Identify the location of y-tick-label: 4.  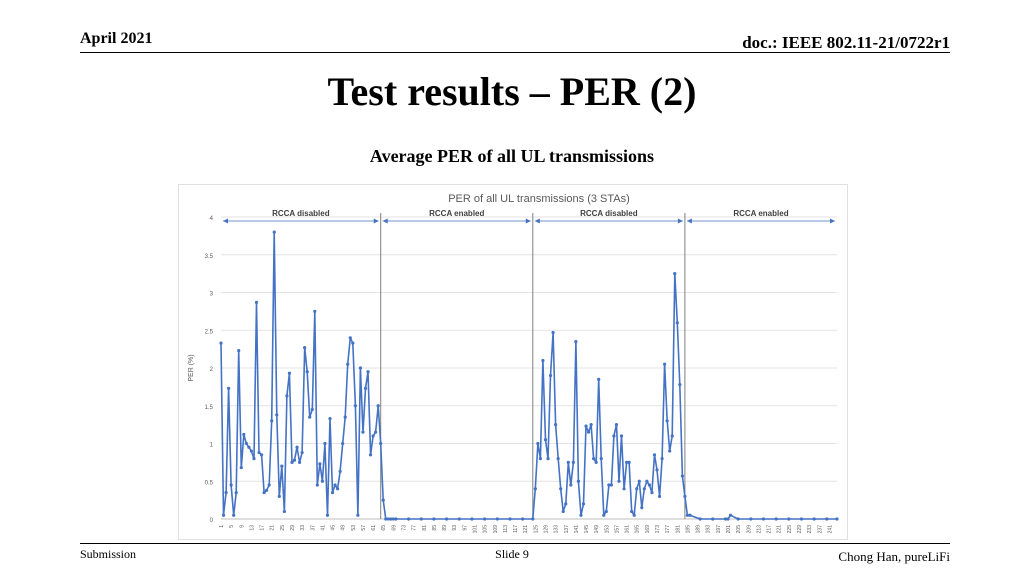
(212, 219).